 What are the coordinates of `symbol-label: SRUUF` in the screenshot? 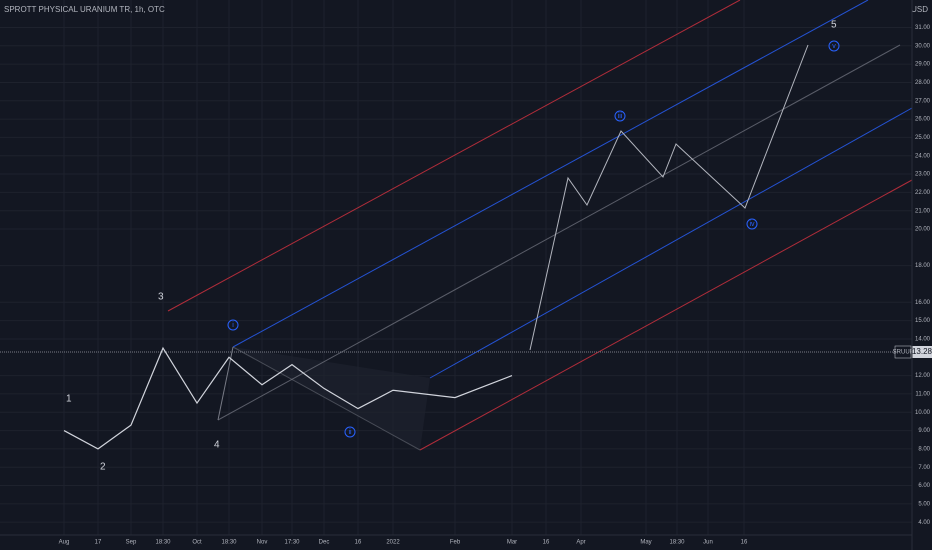 It's located at (903, 353).